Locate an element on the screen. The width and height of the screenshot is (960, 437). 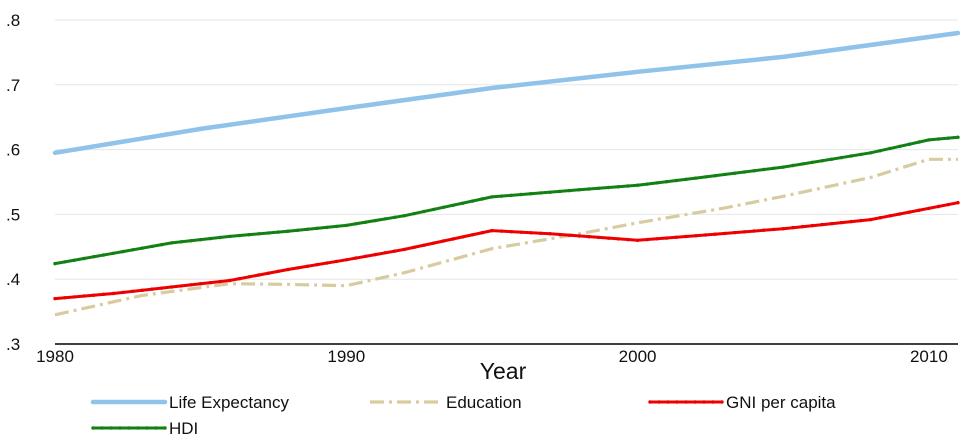
legend-item: Education is located at coordinates (446, 402).